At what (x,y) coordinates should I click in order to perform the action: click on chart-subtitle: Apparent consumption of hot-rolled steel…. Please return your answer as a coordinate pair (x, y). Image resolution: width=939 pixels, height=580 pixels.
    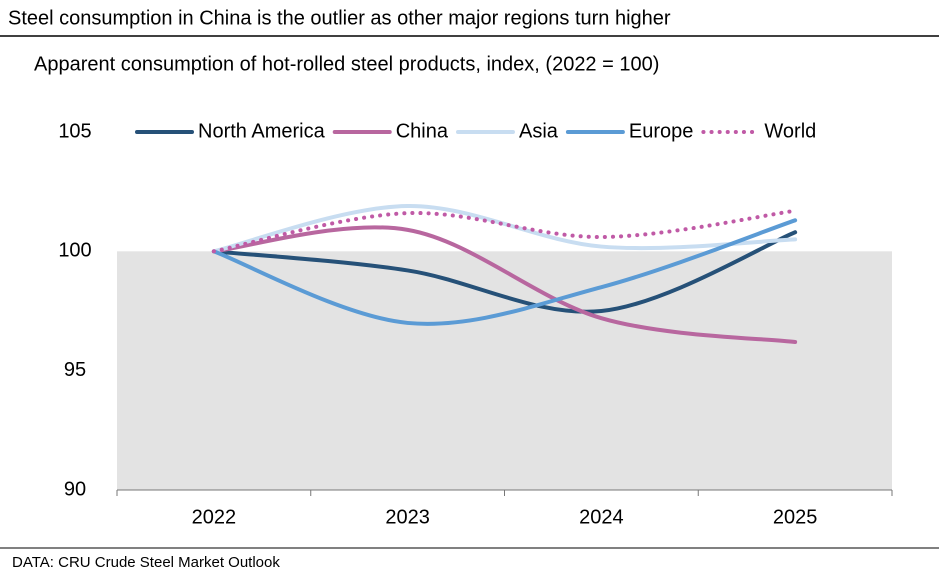
    Looking at the image, I should click on (346, 64).